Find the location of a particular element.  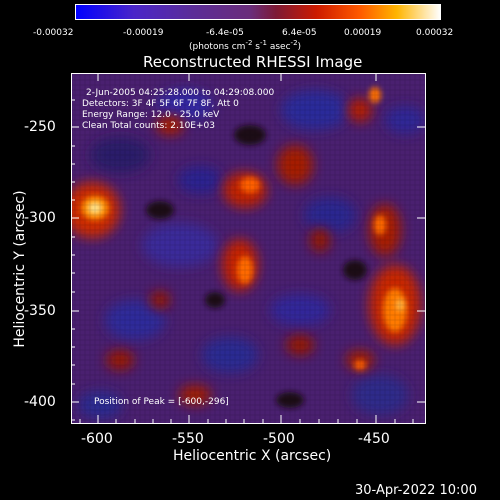

annotation-detectors: Detectors: 3F 4F 5F 6F 7F 8F, Att 0 is located at coordinates (160, 104).